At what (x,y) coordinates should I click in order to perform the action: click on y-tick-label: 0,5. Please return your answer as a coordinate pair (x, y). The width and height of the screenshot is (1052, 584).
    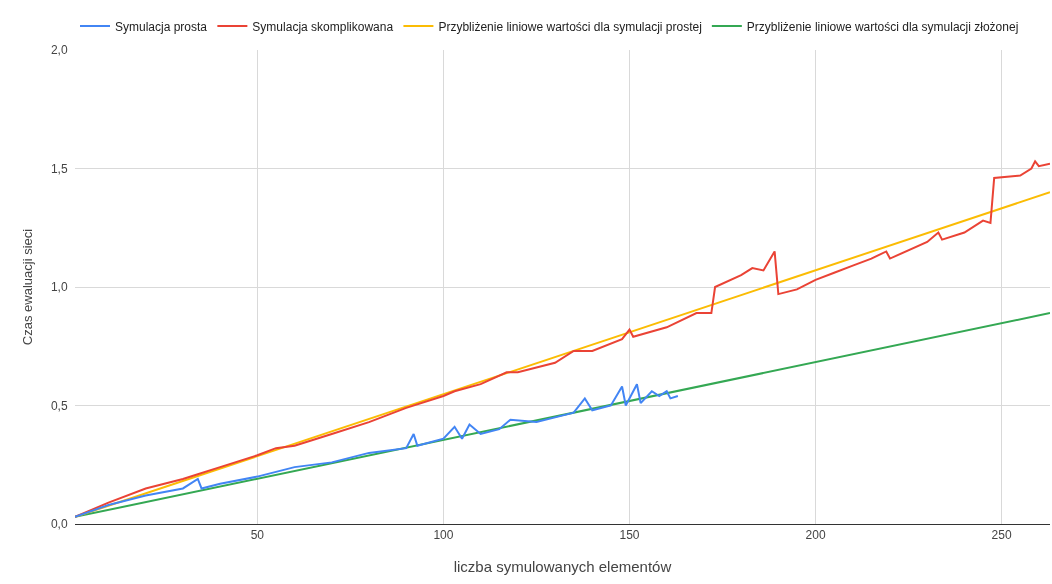
    Looking at the image, I should click on (59, 405).